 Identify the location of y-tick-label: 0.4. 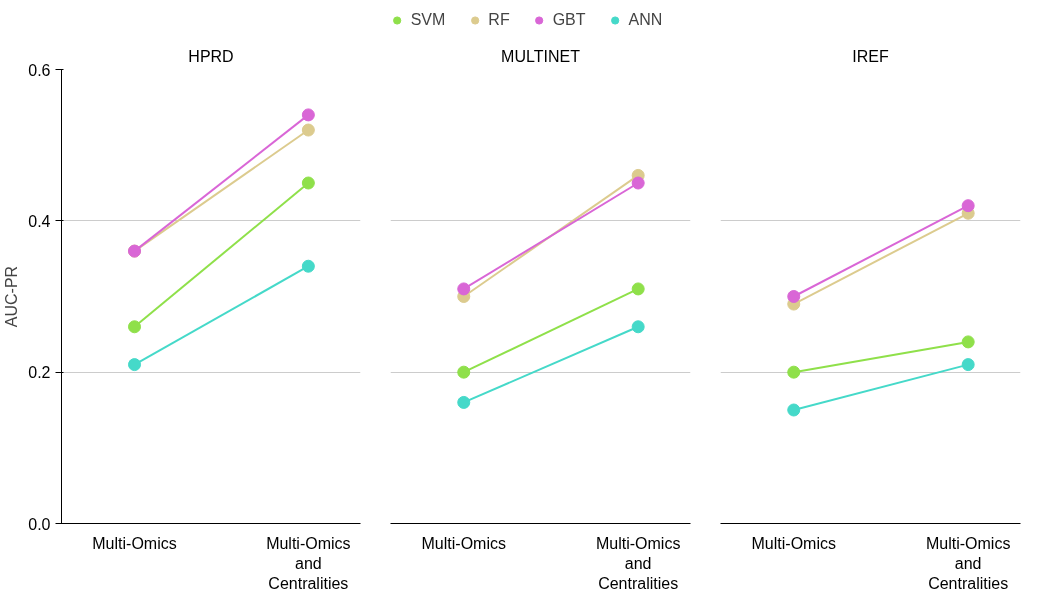
(39, 221).